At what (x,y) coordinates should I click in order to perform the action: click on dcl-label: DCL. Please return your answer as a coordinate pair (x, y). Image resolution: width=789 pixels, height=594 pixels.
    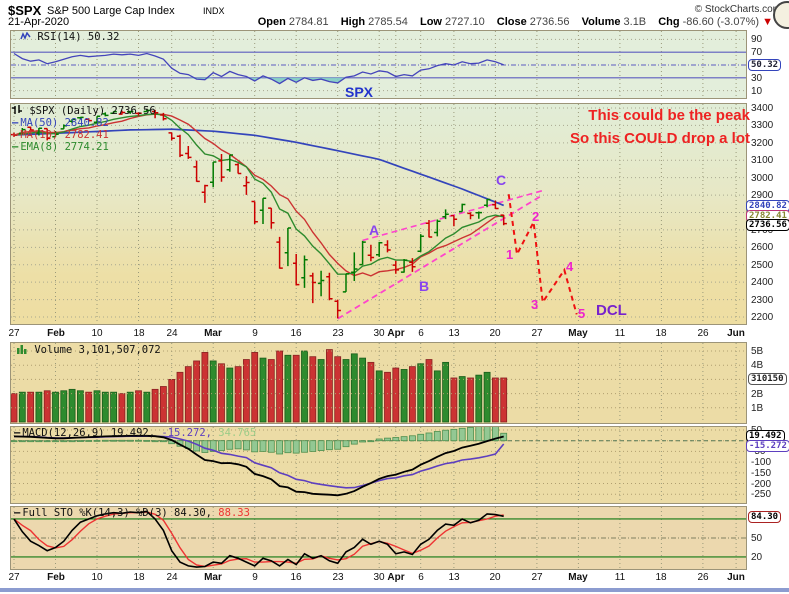
    Looking at the image, I should click on (611, 310).